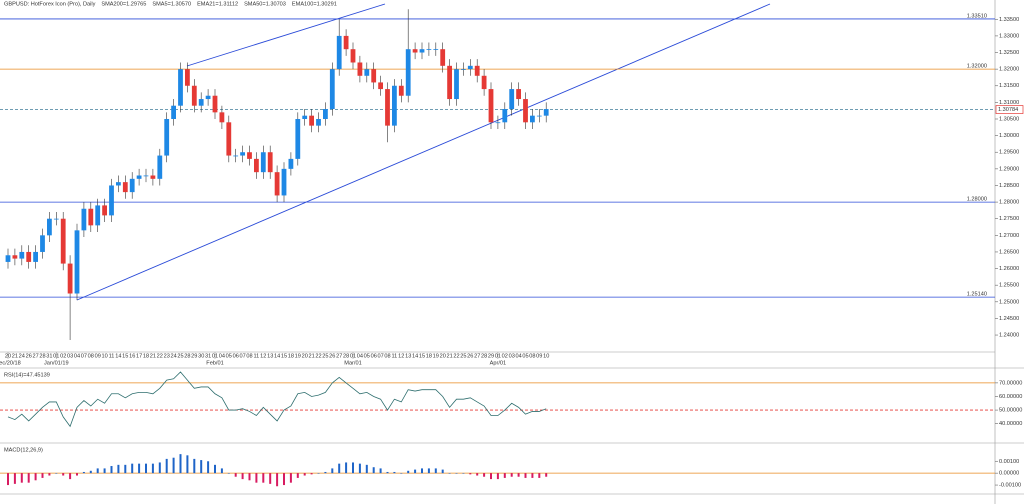 Image resolution: width=1024 pixels, height=504 pixels. What do you see at coordinates (27, 375) in the screenshot?
I see `panel-title: RSI(14)=47.45139` at bounding box center [27, 375].